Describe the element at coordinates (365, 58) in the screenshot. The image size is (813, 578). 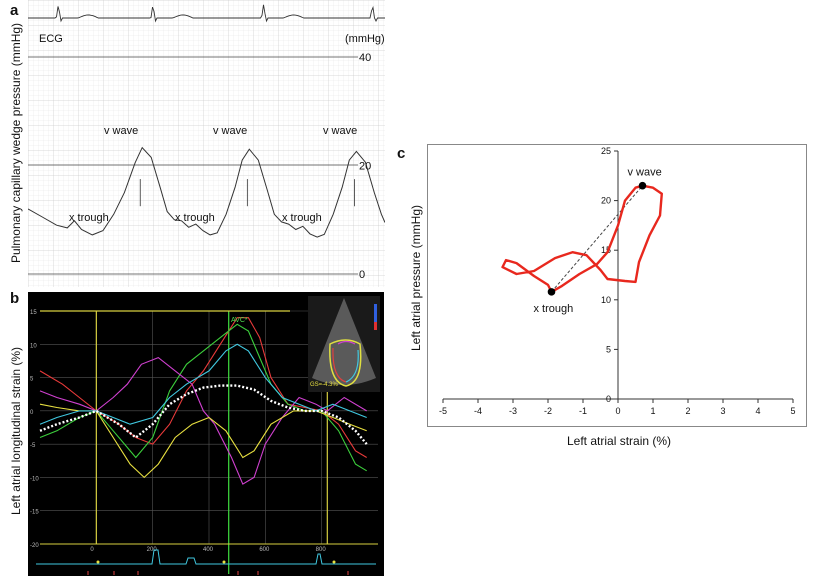
I see `y-tick-label: 40` at that location.